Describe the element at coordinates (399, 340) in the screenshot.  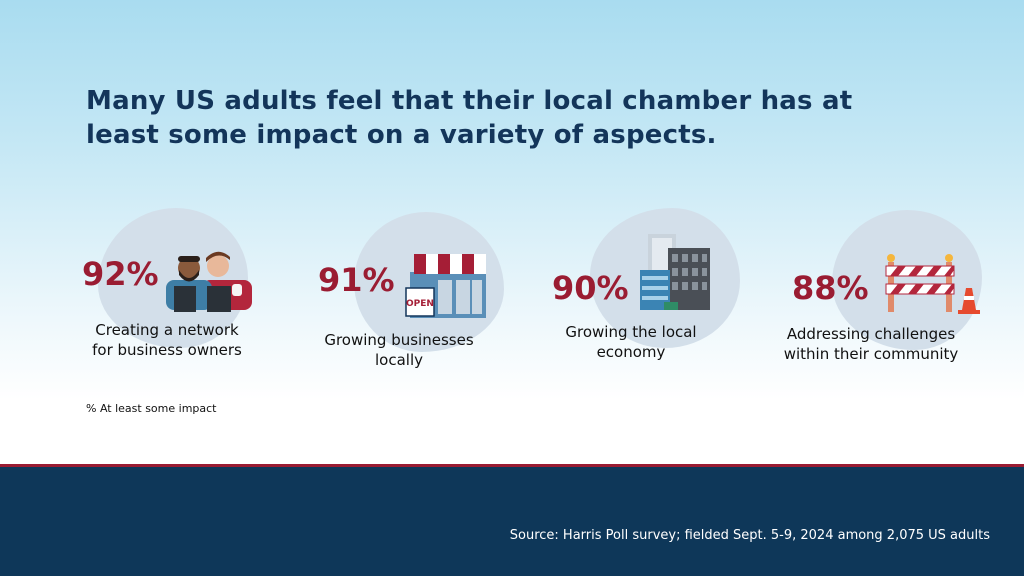
I see `stat-2-label-line-1: Growing businesses` at that location.